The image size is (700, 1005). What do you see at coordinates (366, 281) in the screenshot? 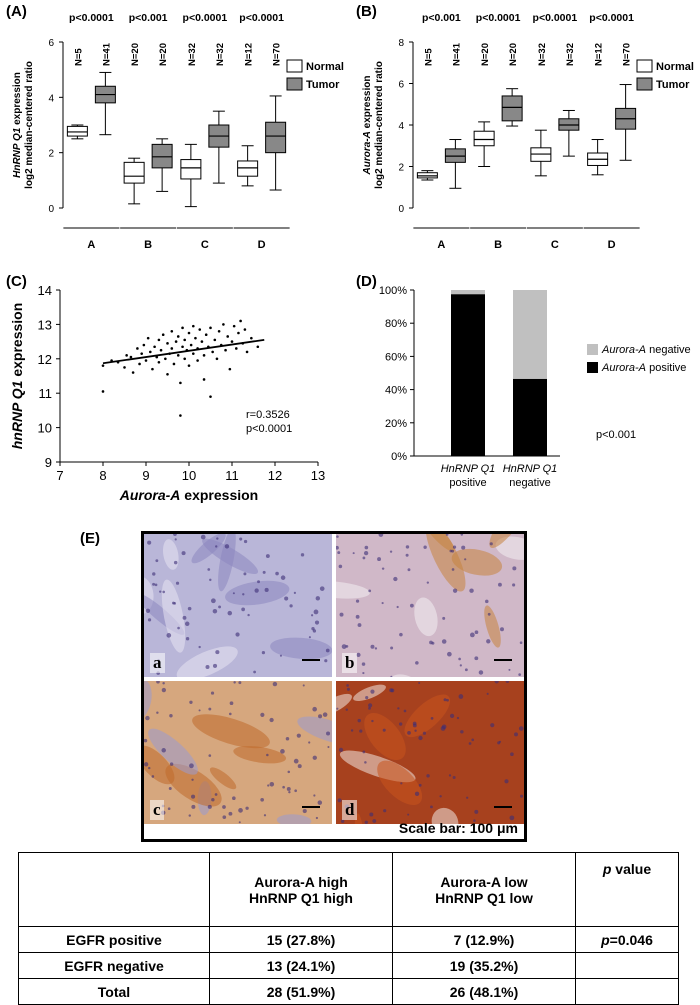
I see `panel-label: (D)` at bounding box center [366, 281].